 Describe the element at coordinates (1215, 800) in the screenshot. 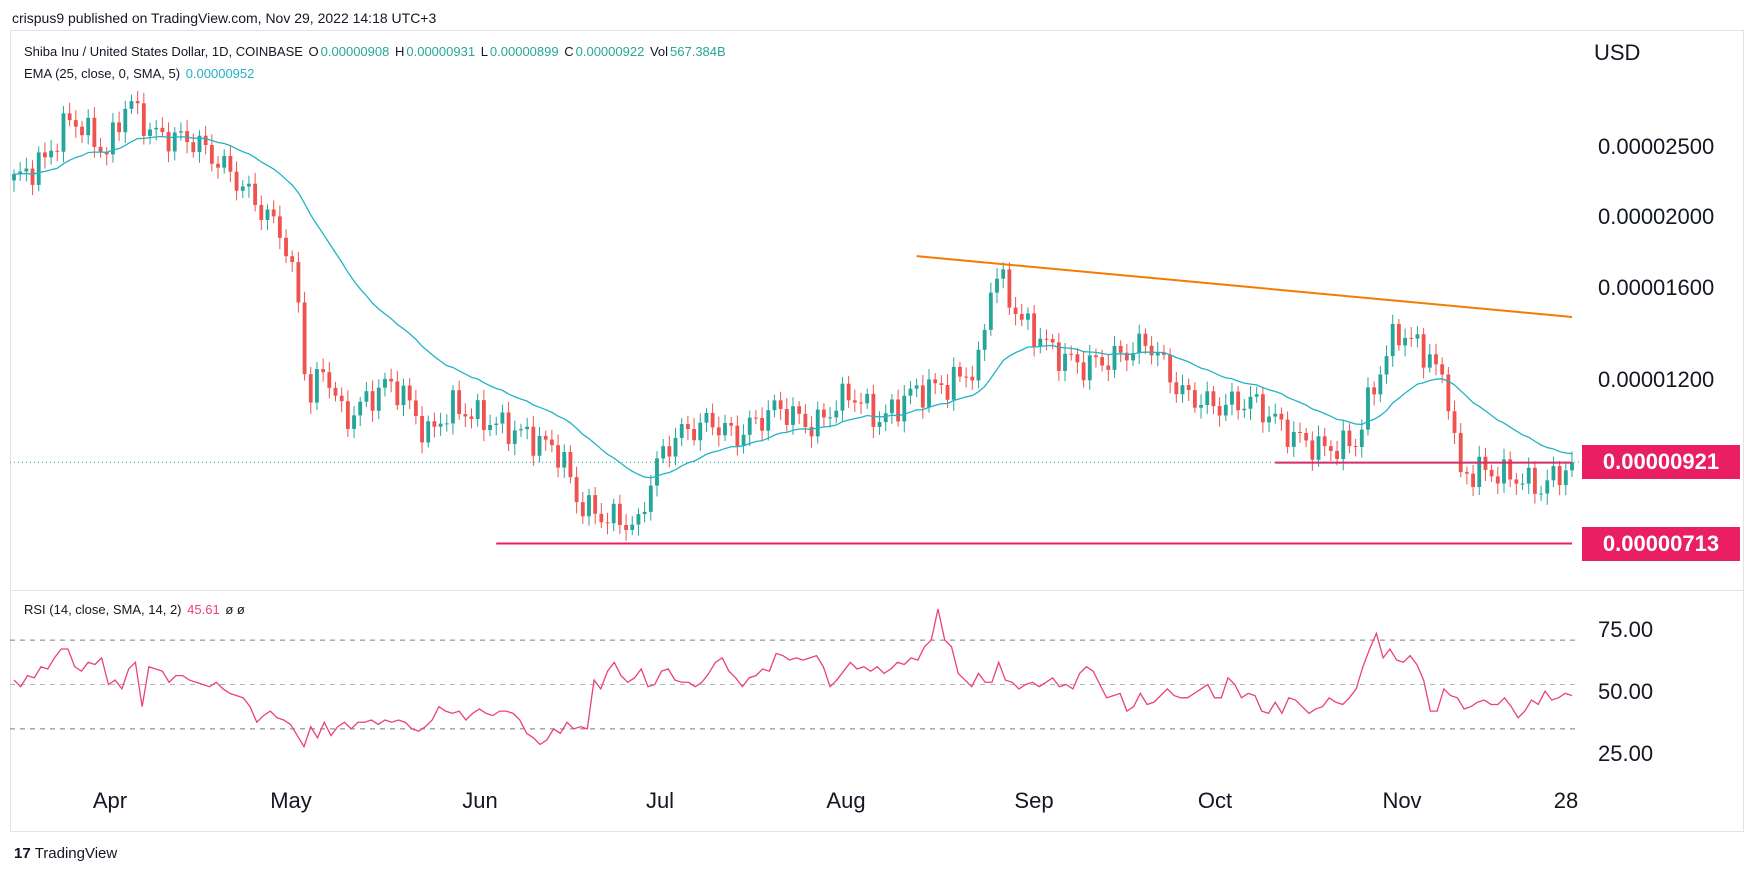

I see `x-tick-label: Oct` at that location.